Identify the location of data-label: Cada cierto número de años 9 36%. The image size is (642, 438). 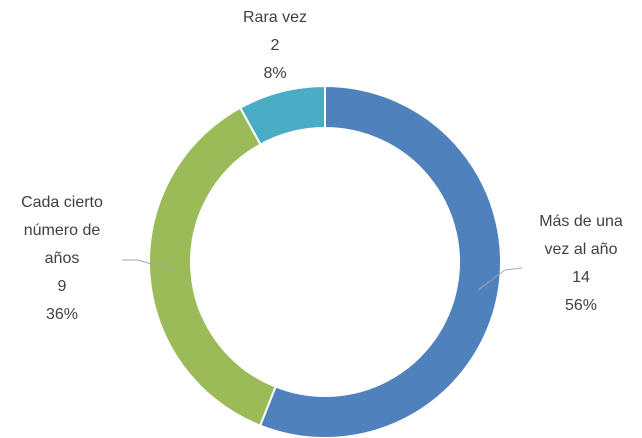
(62, 259).